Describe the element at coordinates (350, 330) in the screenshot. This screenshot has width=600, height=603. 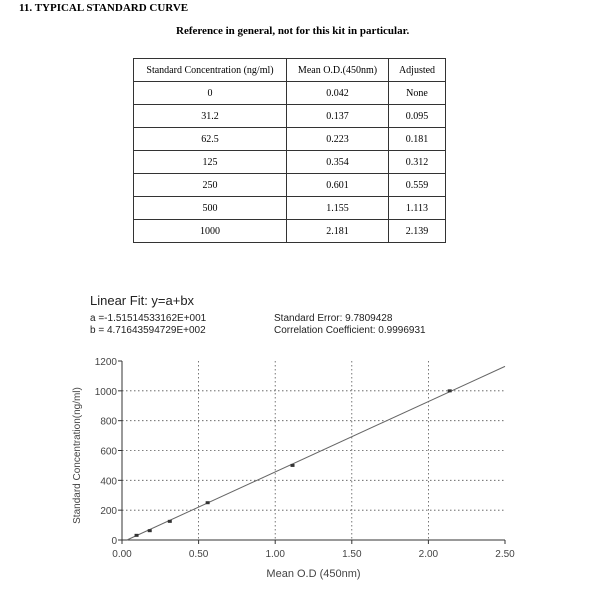
I see `correlation-coefficient: Correlation Coefficient: 0.9996931` at that location.